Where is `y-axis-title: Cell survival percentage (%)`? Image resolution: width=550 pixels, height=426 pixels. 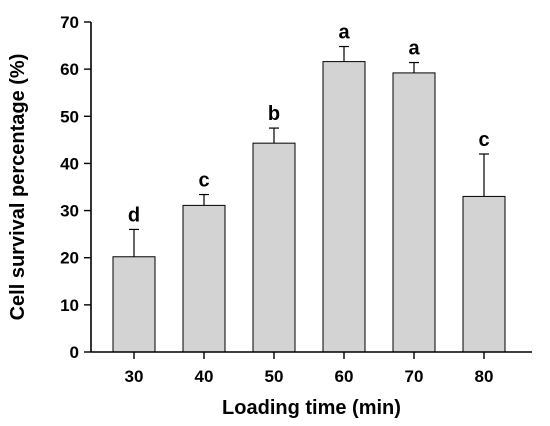
y-axis-title: Cell survival percentage (%) is located at coordinates (18, 187).